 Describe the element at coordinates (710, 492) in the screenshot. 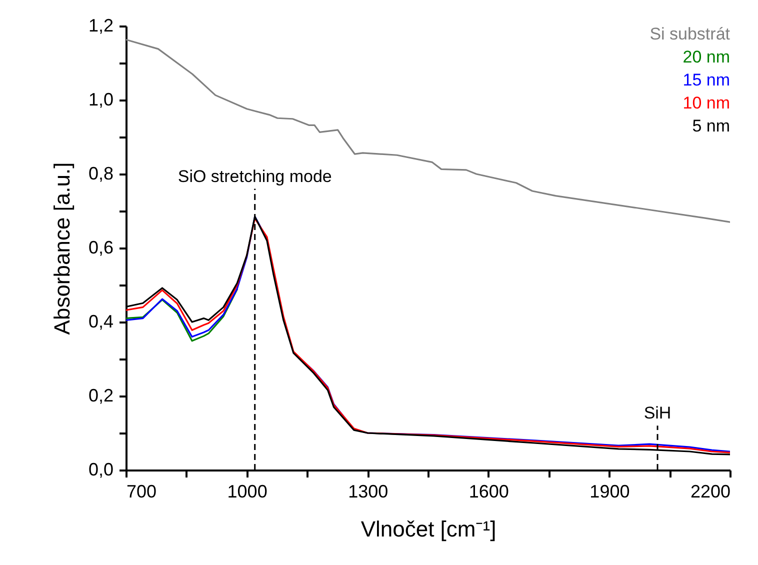

I see `x-tick-label: 2200` at that location.